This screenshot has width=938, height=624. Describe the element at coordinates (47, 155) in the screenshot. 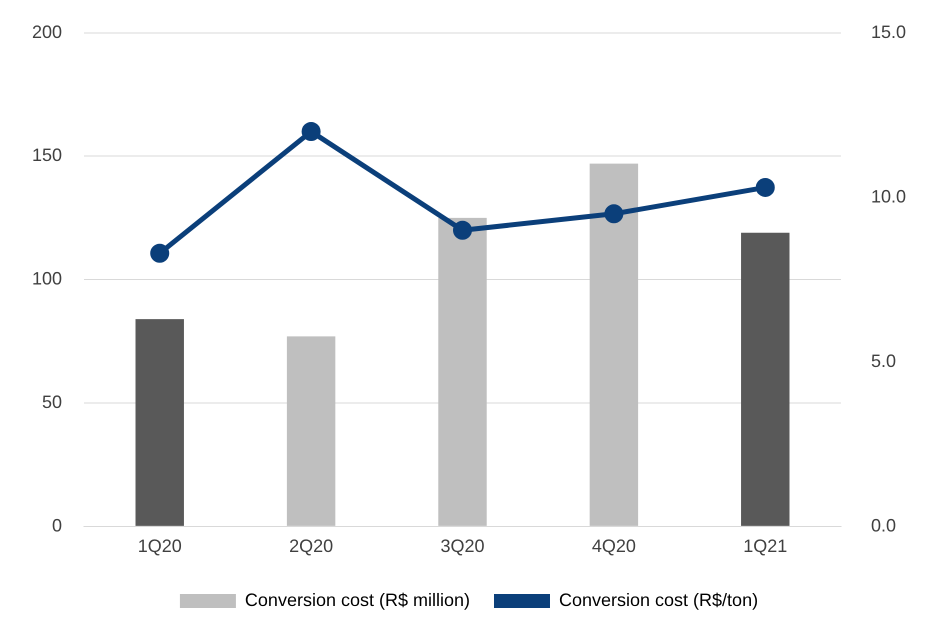

I see `y-tick-label: 150` at that location.